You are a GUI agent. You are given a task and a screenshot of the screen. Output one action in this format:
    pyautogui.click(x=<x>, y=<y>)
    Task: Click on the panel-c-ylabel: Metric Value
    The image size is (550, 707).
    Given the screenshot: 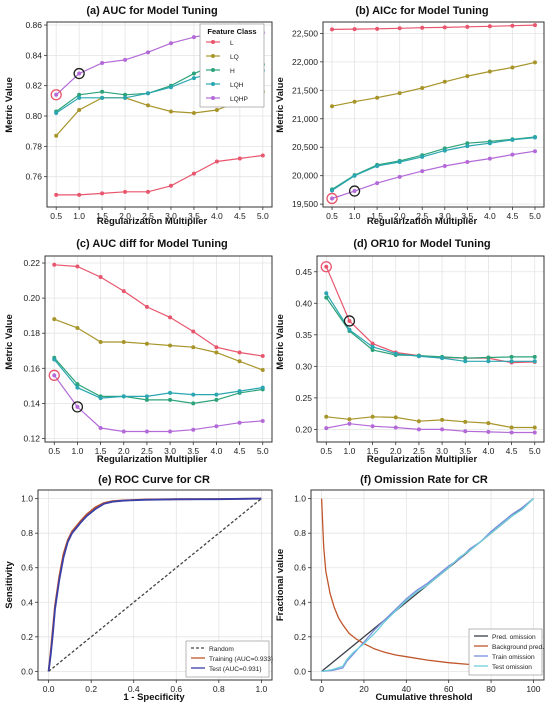 What is the action you would take?
    pyautogui.click(x=9, y=341)
    